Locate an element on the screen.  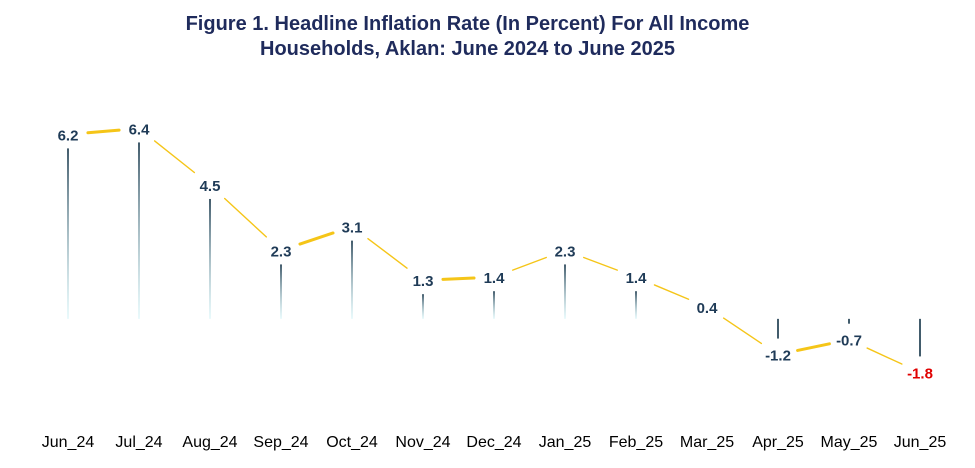
x-tick-label-nov_24: Nov_24 is located at coordinates (422, 442).